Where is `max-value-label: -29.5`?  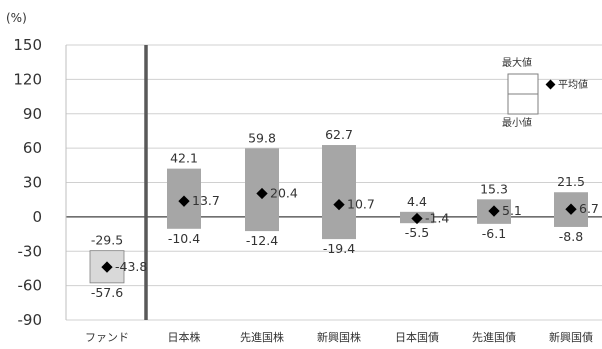 max-value-label: -29.5 is located at coordinates (107, 240).